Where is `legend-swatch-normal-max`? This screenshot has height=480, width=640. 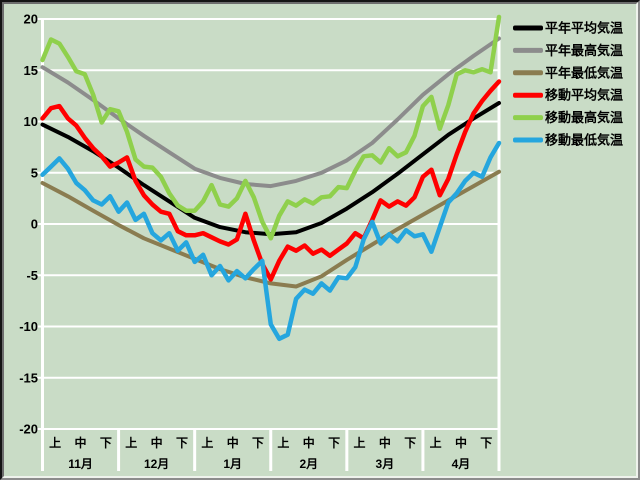 legend-swatch-normal-max is located at coordinates (528, 50).